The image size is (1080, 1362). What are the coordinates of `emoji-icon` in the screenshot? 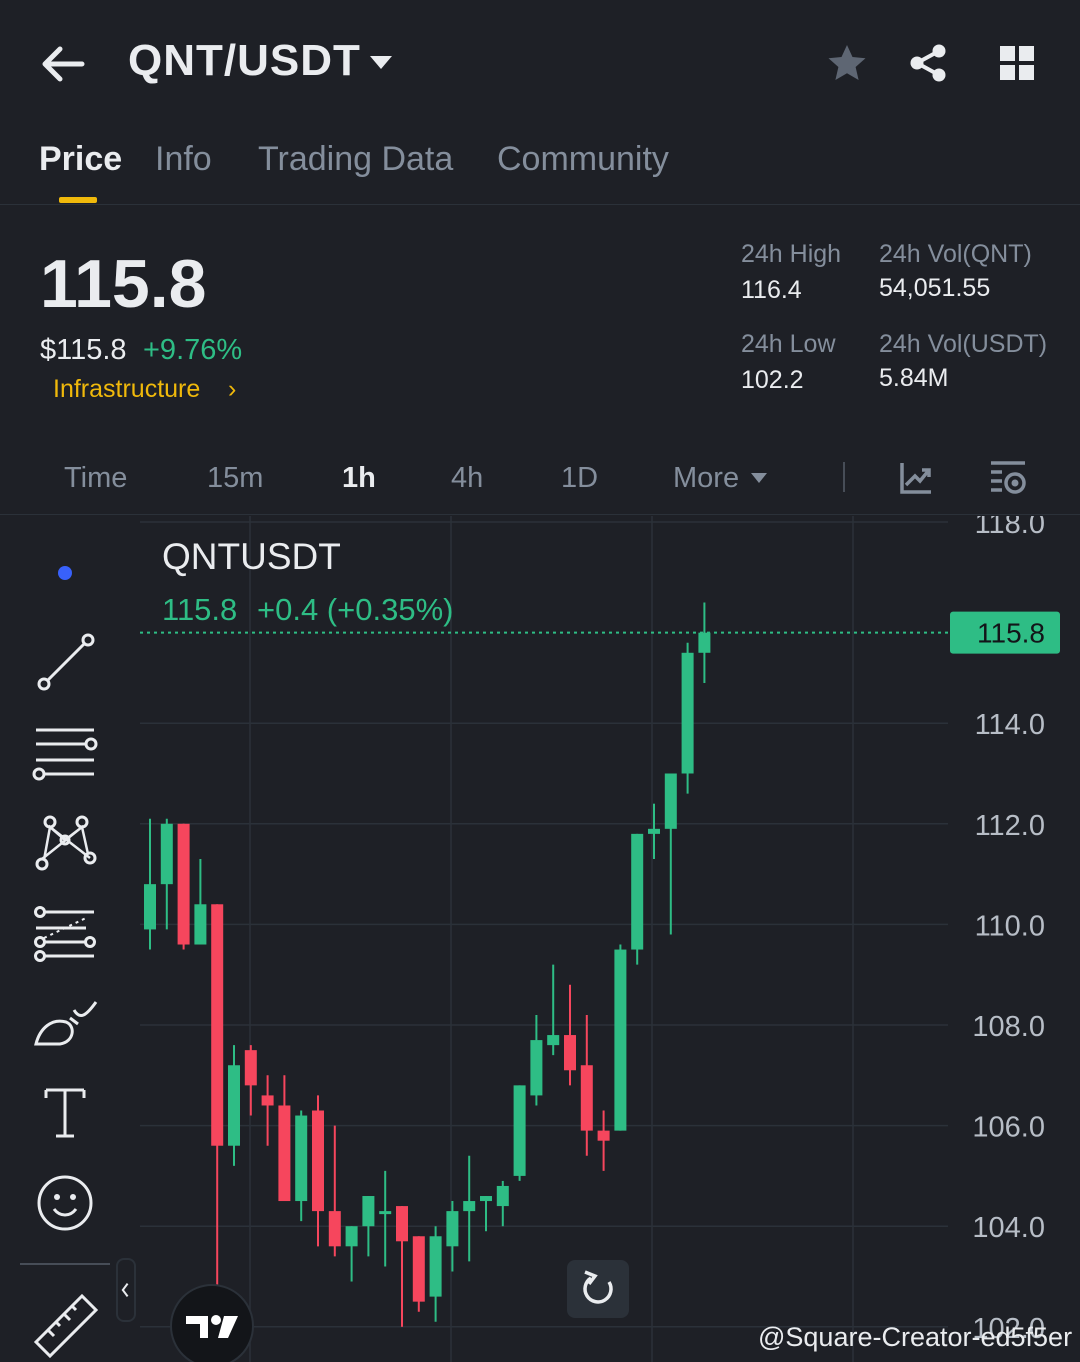 It's located at (65, 1203).